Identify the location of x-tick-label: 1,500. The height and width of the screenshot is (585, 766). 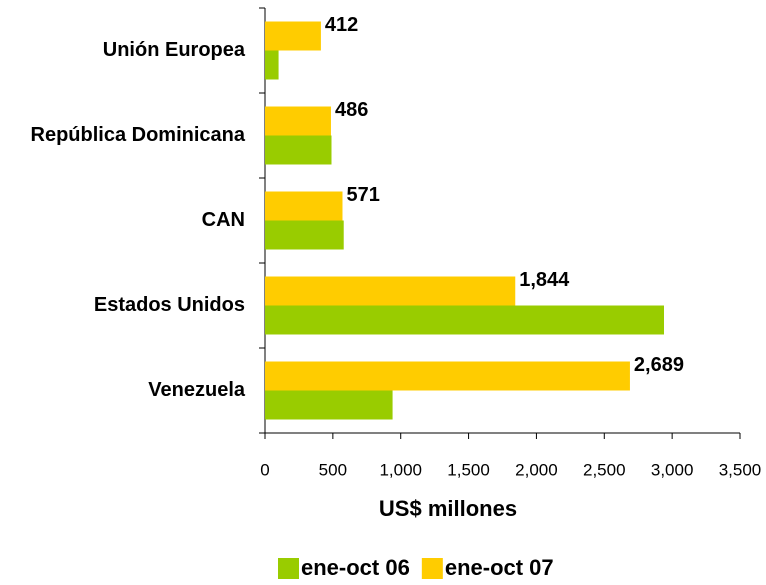
(468, 469).